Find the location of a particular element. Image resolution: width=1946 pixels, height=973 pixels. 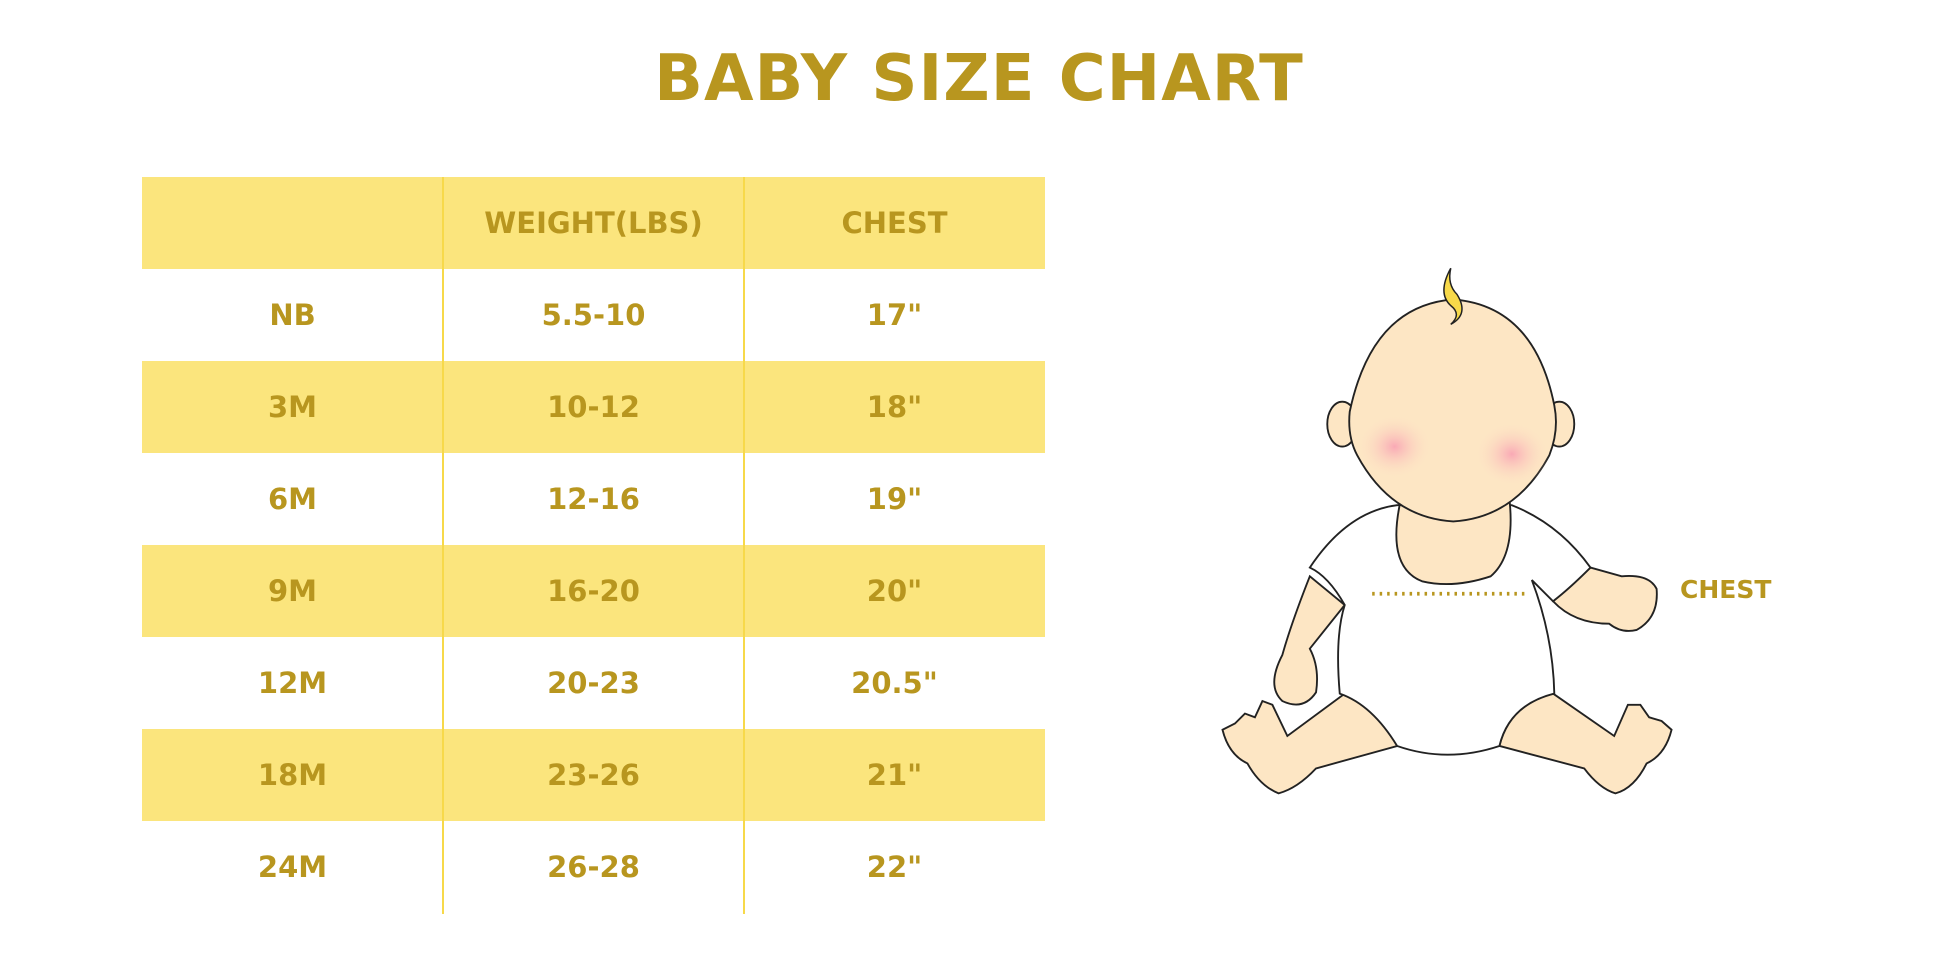

weight-cell: 20-23 is located at coordinates (593, 683).